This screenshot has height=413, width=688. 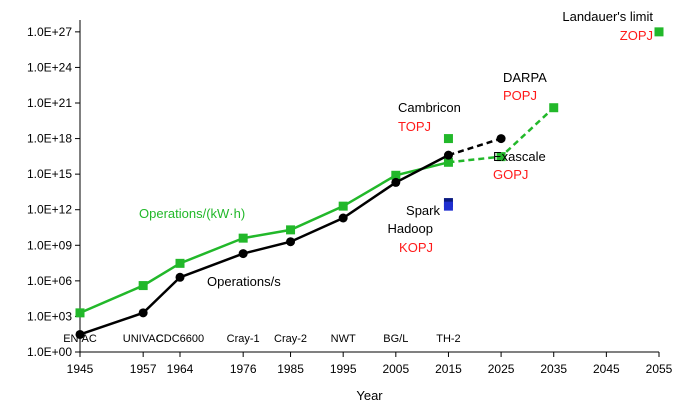 I want to click on x-tick-label: 1995, so click(x=343, y=369).